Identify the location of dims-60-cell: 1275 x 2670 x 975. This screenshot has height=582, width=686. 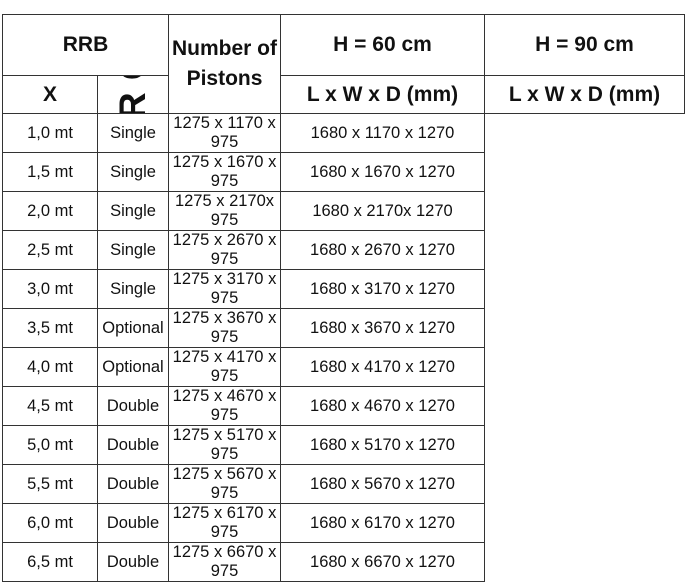
(224, 250).